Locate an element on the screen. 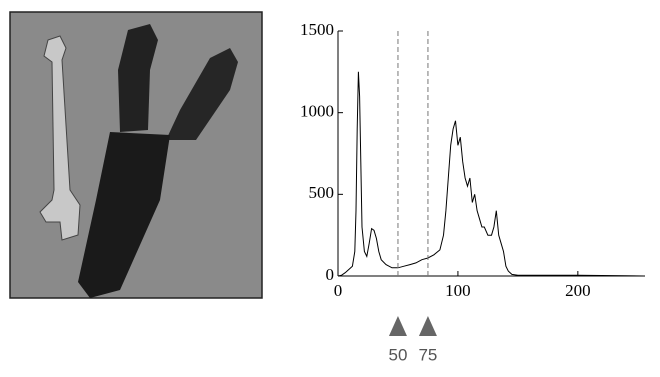 Image resolution: width=660 pixels, height=377 pixels. y-tick-label: 1500 is located at coordinates (317, 29).